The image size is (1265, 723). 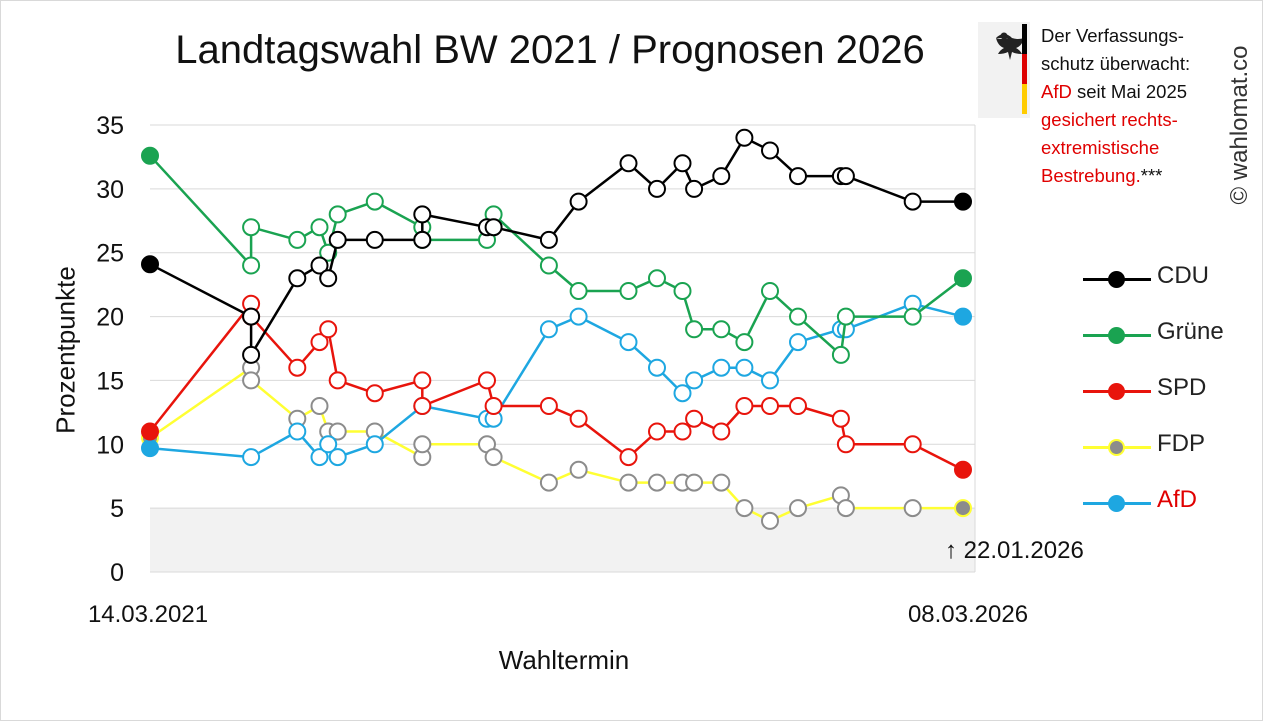 What do you see at coordinates (1112, 35) in the screenshot?
I see `note-line-1: Der Verfassungs-` at bounding box center [1112, 35].